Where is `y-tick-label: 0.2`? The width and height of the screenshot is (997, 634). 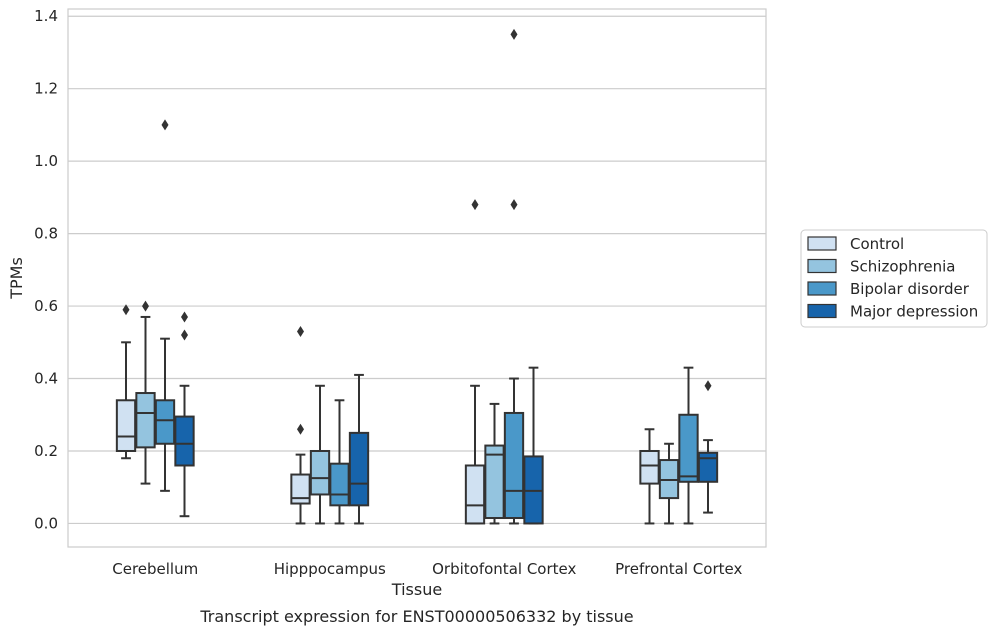 y-tick-label: 0.2 is located at coordinates (46, 451).